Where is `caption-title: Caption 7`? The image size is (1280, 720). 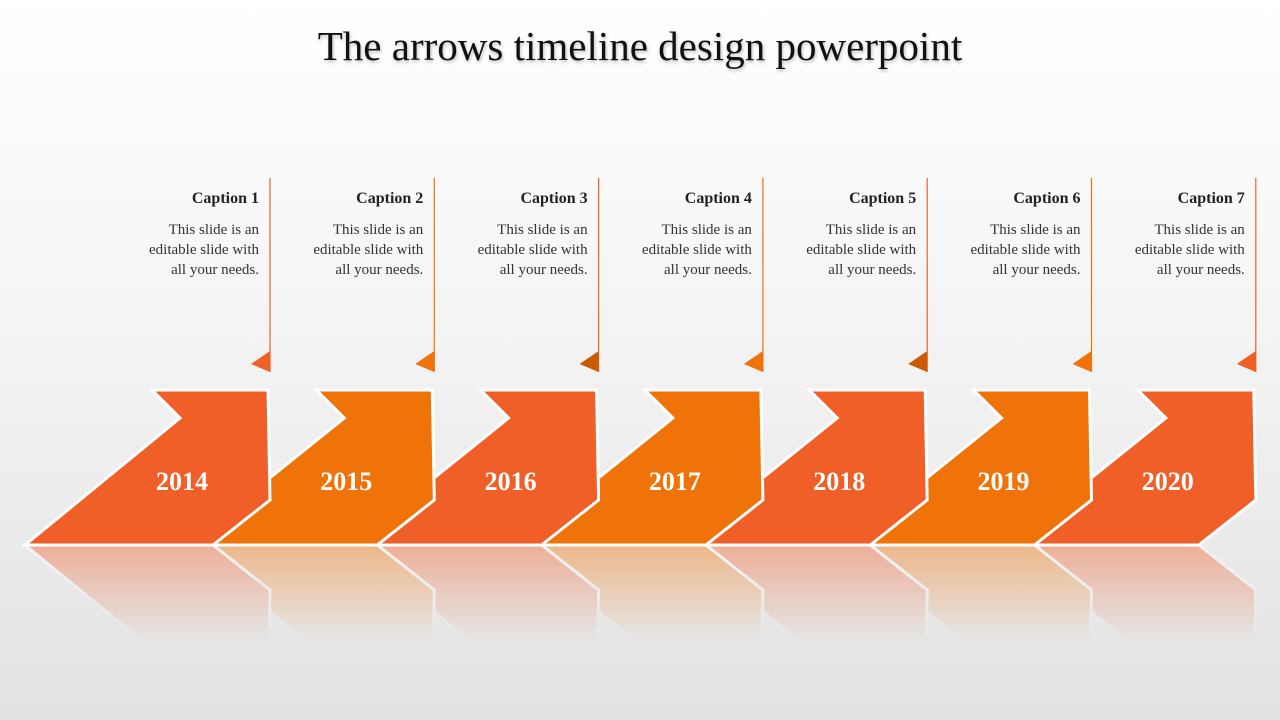
caption-title: Caption 7 is located at coordinates (1211, 198).